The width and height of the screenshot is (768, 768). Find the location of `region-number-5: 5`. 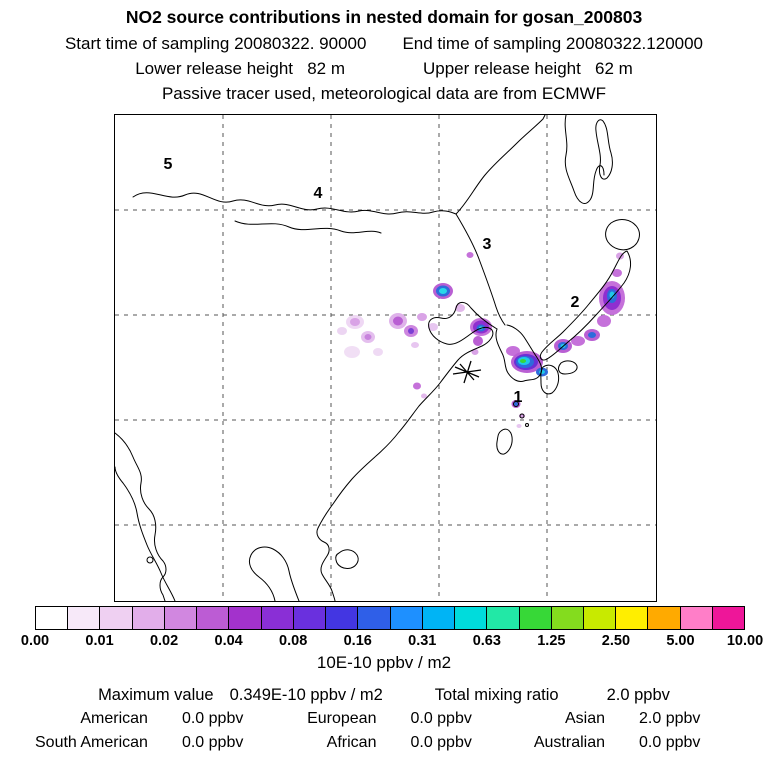

region-number-5: 5 is located at coordinates (168, 164).